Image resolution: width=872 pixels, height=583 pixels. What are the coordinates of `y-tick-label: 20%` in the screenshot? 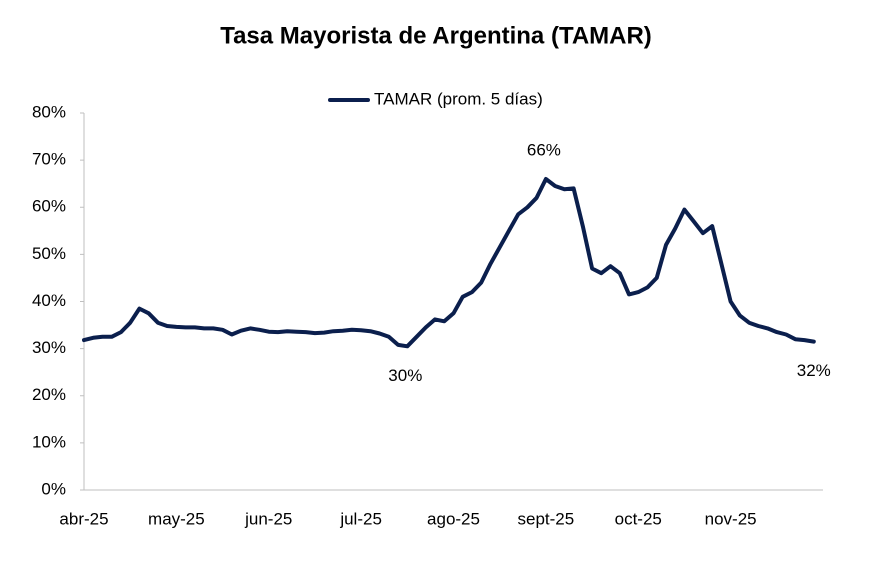 It's located at (49, 394).